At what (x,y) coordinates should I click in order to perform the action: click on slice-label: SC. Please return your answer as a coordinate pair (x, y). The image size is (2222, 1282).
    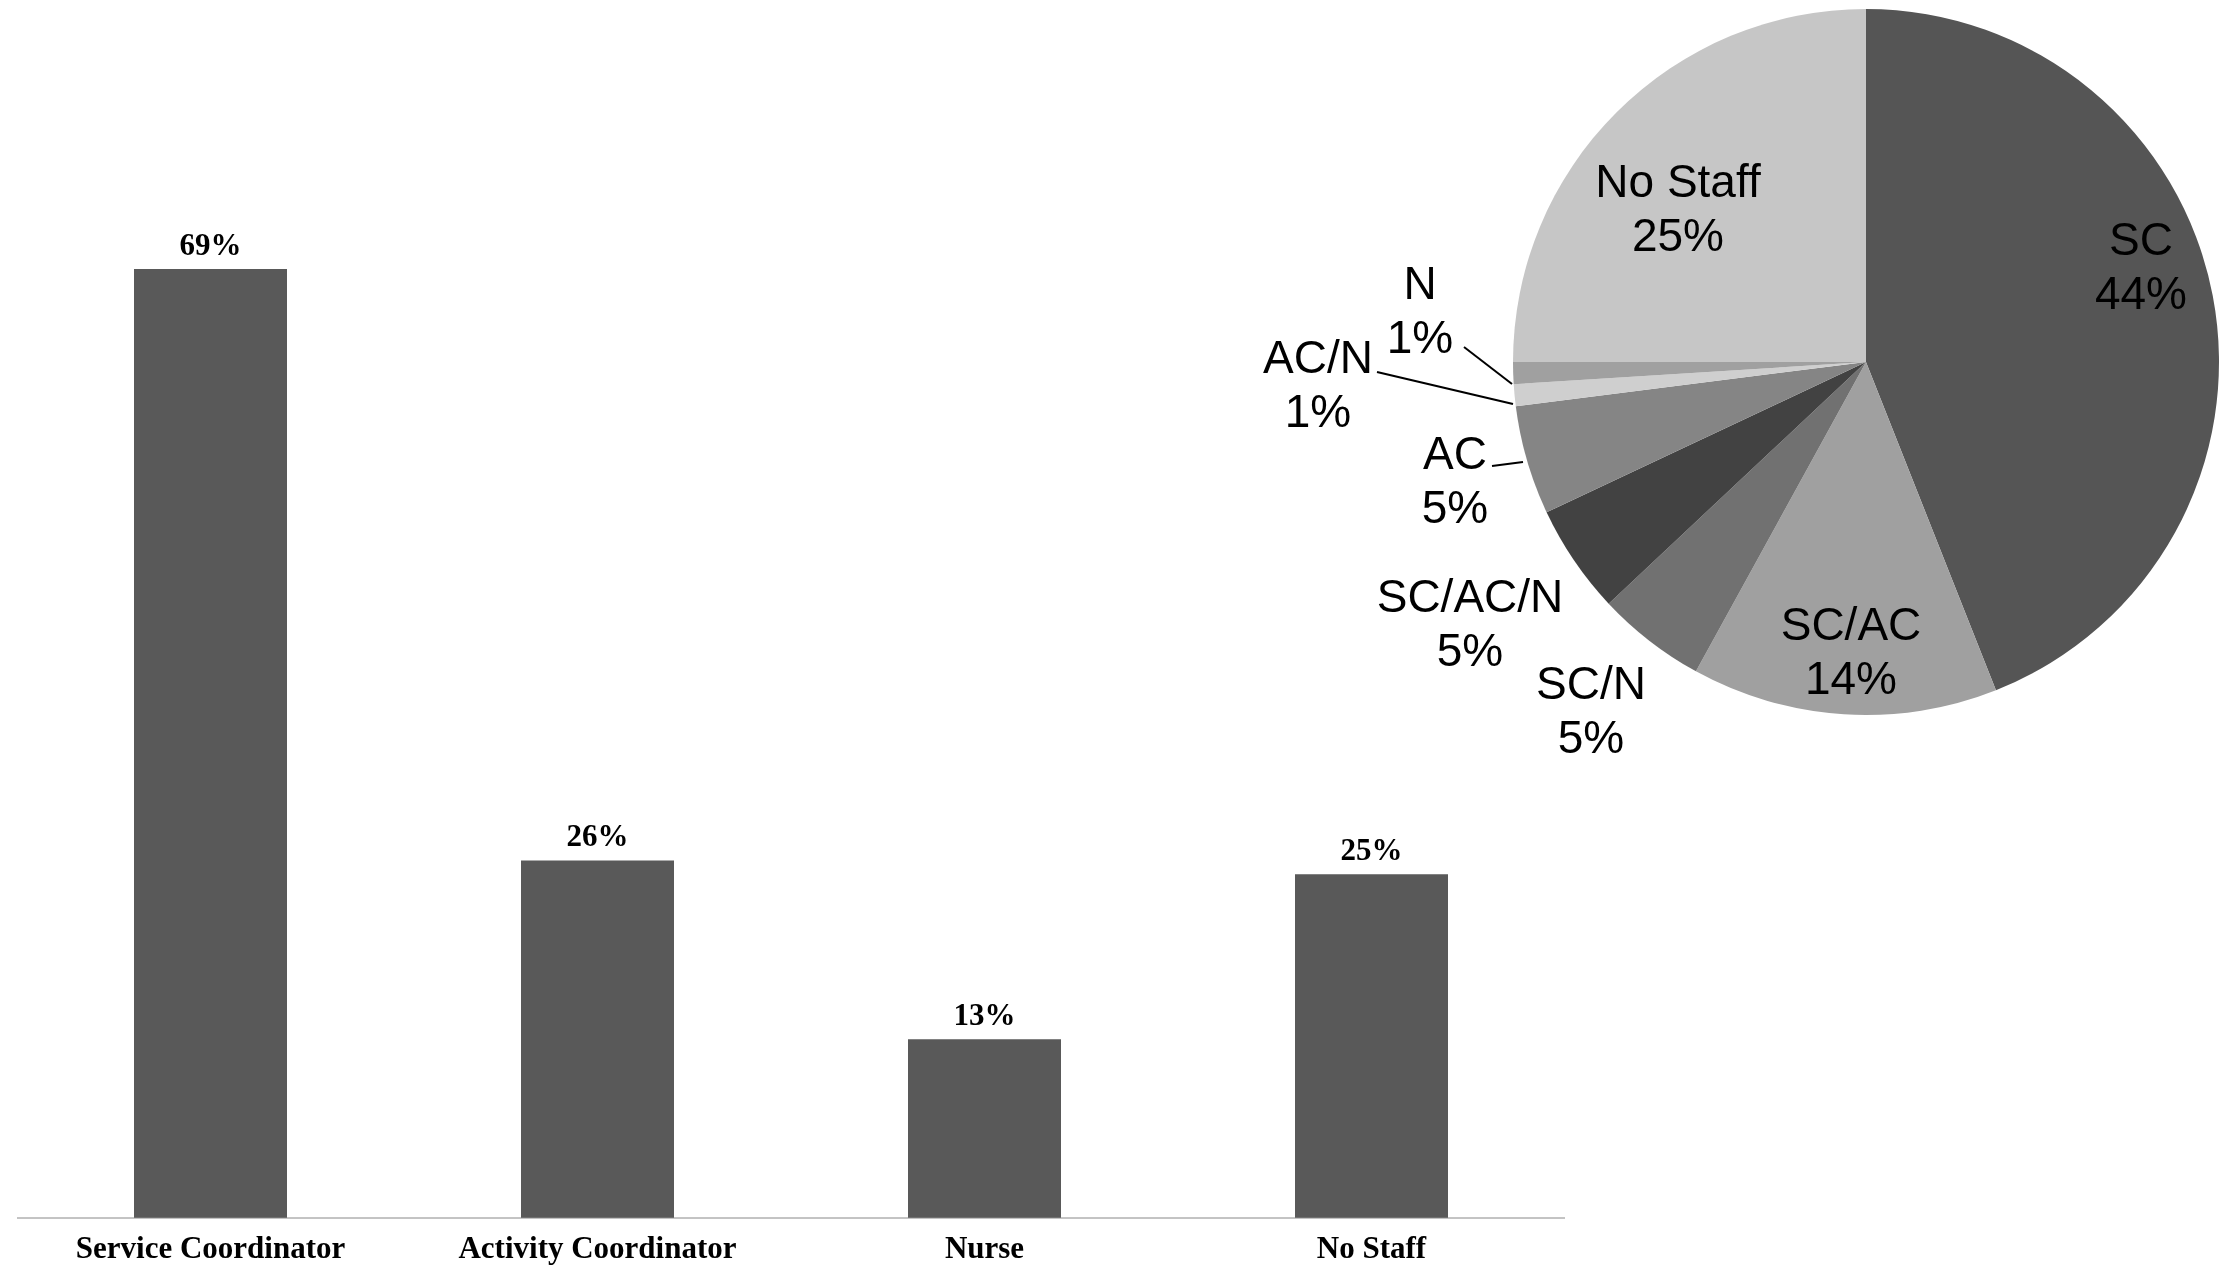
    Looking at the image, I should click on (2141, 239).